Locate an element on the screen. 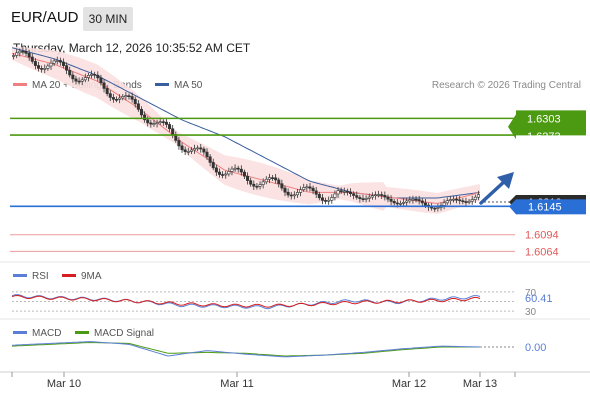  resistance-label-2: 1.6273 is located at coordinates (544, 137).